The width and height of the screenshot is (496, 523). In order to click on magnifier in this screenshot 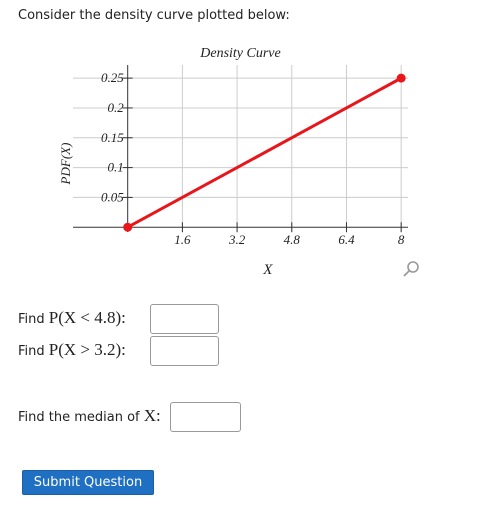, I will do `click(411, 269)`.